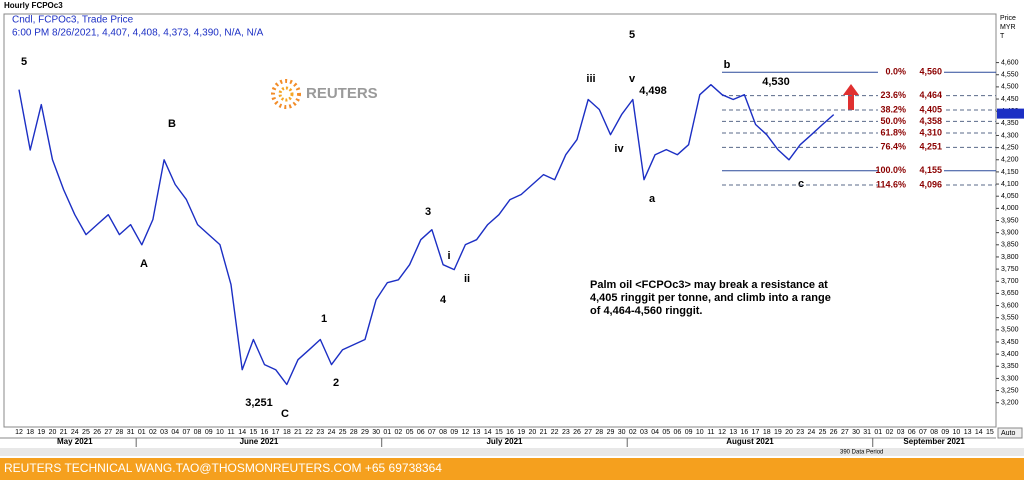 Image resolution: width=1024 pixels, height=480 pixels. What do you see at coordinates (930, 95) in the screenshot?
I see `fib-value: 4,464` at bounding box center [930, 95].